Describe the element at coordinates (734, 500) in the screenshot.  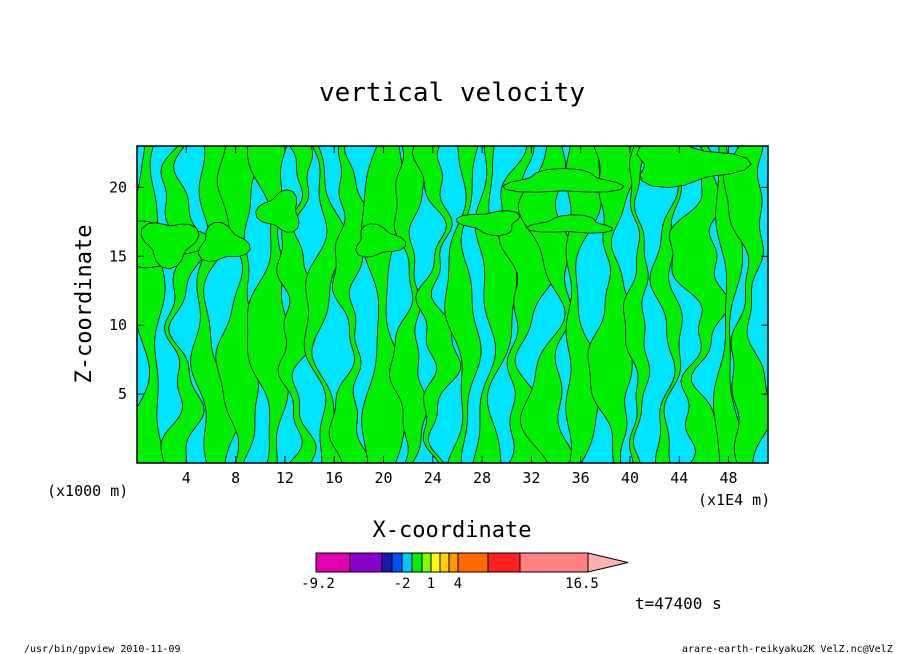
I see `x-unit-right: (x1E4 m)` at that location.